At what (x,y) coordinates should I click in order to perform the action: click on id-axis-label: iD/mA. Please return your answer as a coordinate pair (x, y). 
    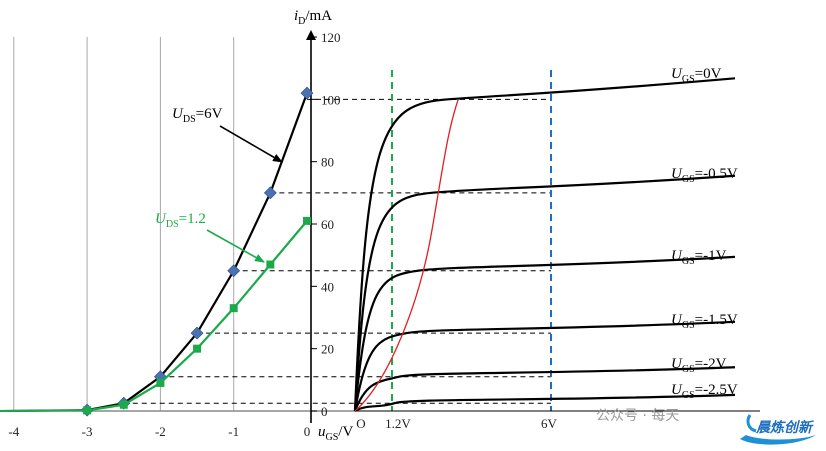
    Looking at the image, I should click on (313, 17).